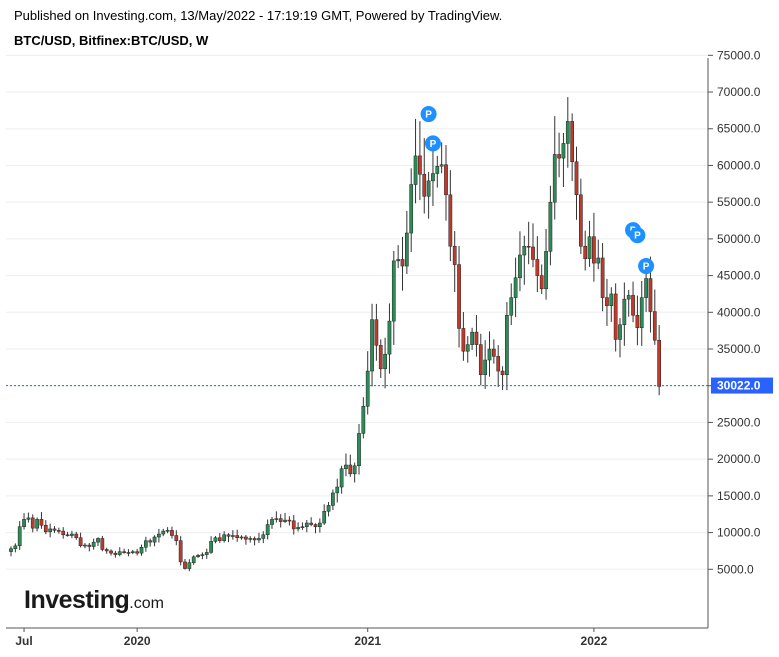  What do you see at coordinates (594, 641) in the screenshot?
I see `x-tick-label: 2022` at bounding box center [594, 641].